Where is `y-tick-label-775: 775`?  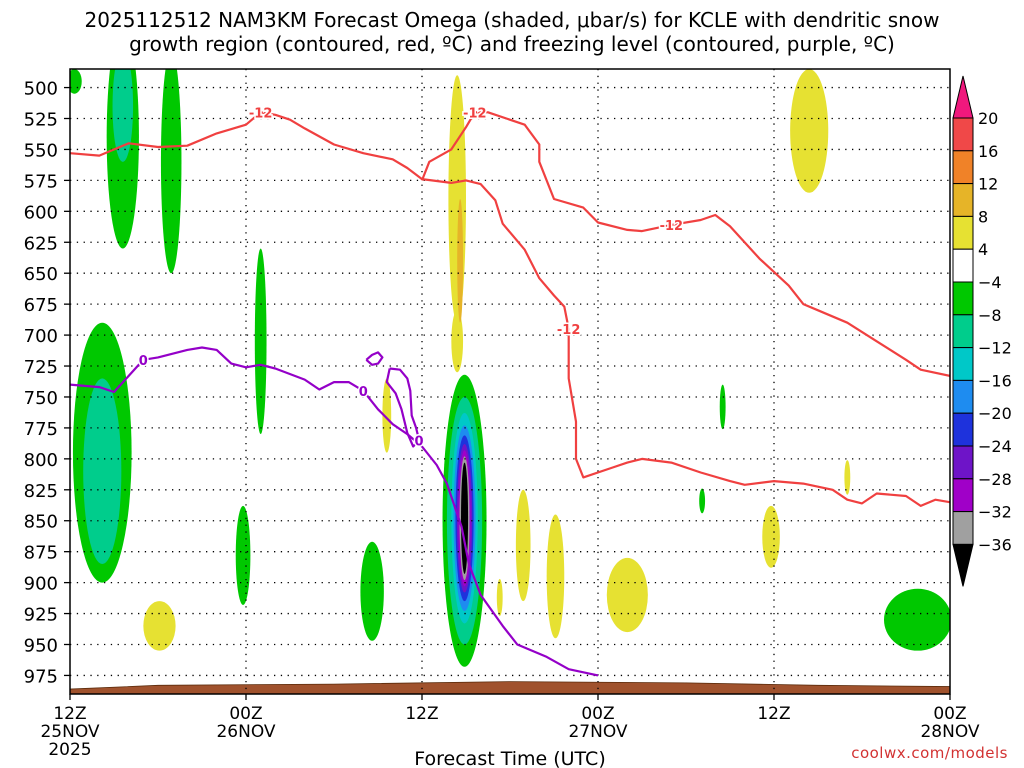
y-tick-label-775: 775 is located at coordinates (41, 429).